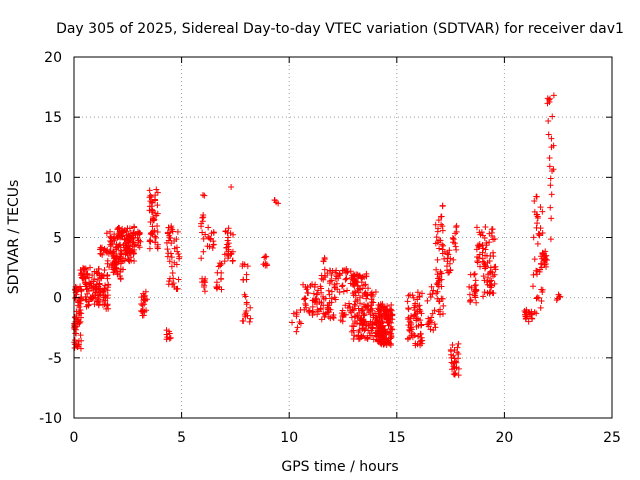 This screenshot has height=480, width=640. Describe the element at coordinates (289, 438) in the screenshot. I see `x-tick-label-2: 10` at that location.